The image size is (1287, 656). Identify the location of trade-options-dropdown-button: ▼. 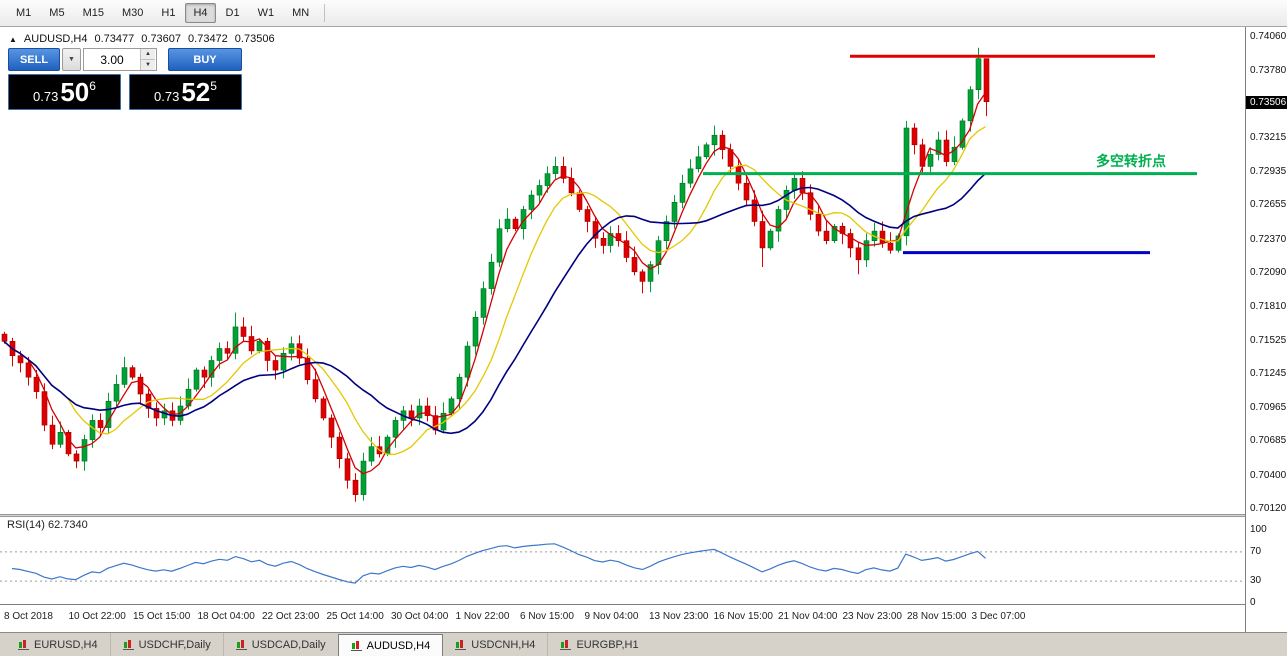
(71, 59).